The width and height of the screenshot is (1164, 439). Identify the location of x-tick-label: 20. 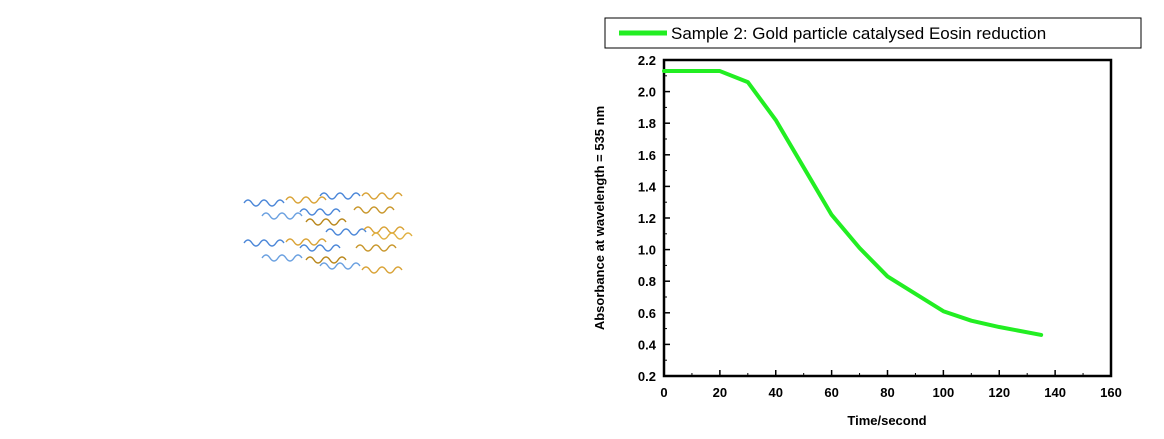
(720, 392).